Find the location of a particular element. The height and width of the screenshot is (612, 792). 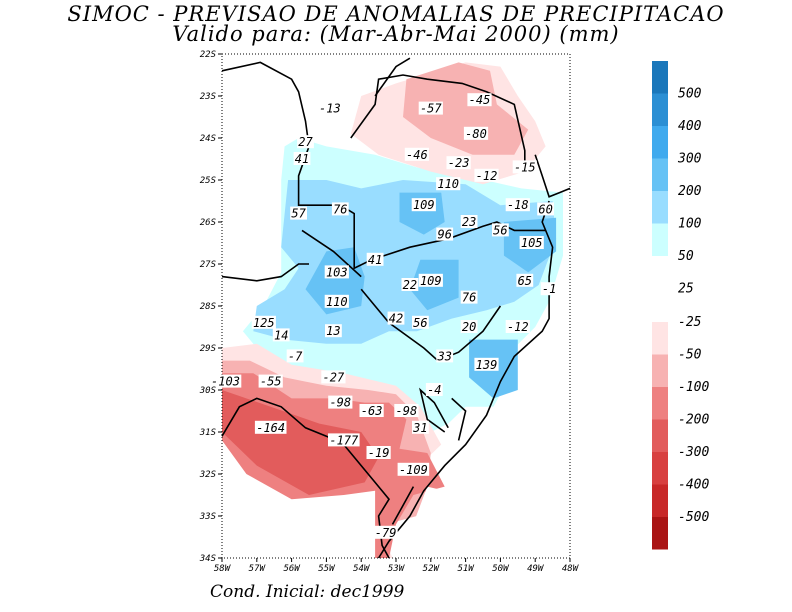

legend-label: -400 is located at coordinates (693, 485).